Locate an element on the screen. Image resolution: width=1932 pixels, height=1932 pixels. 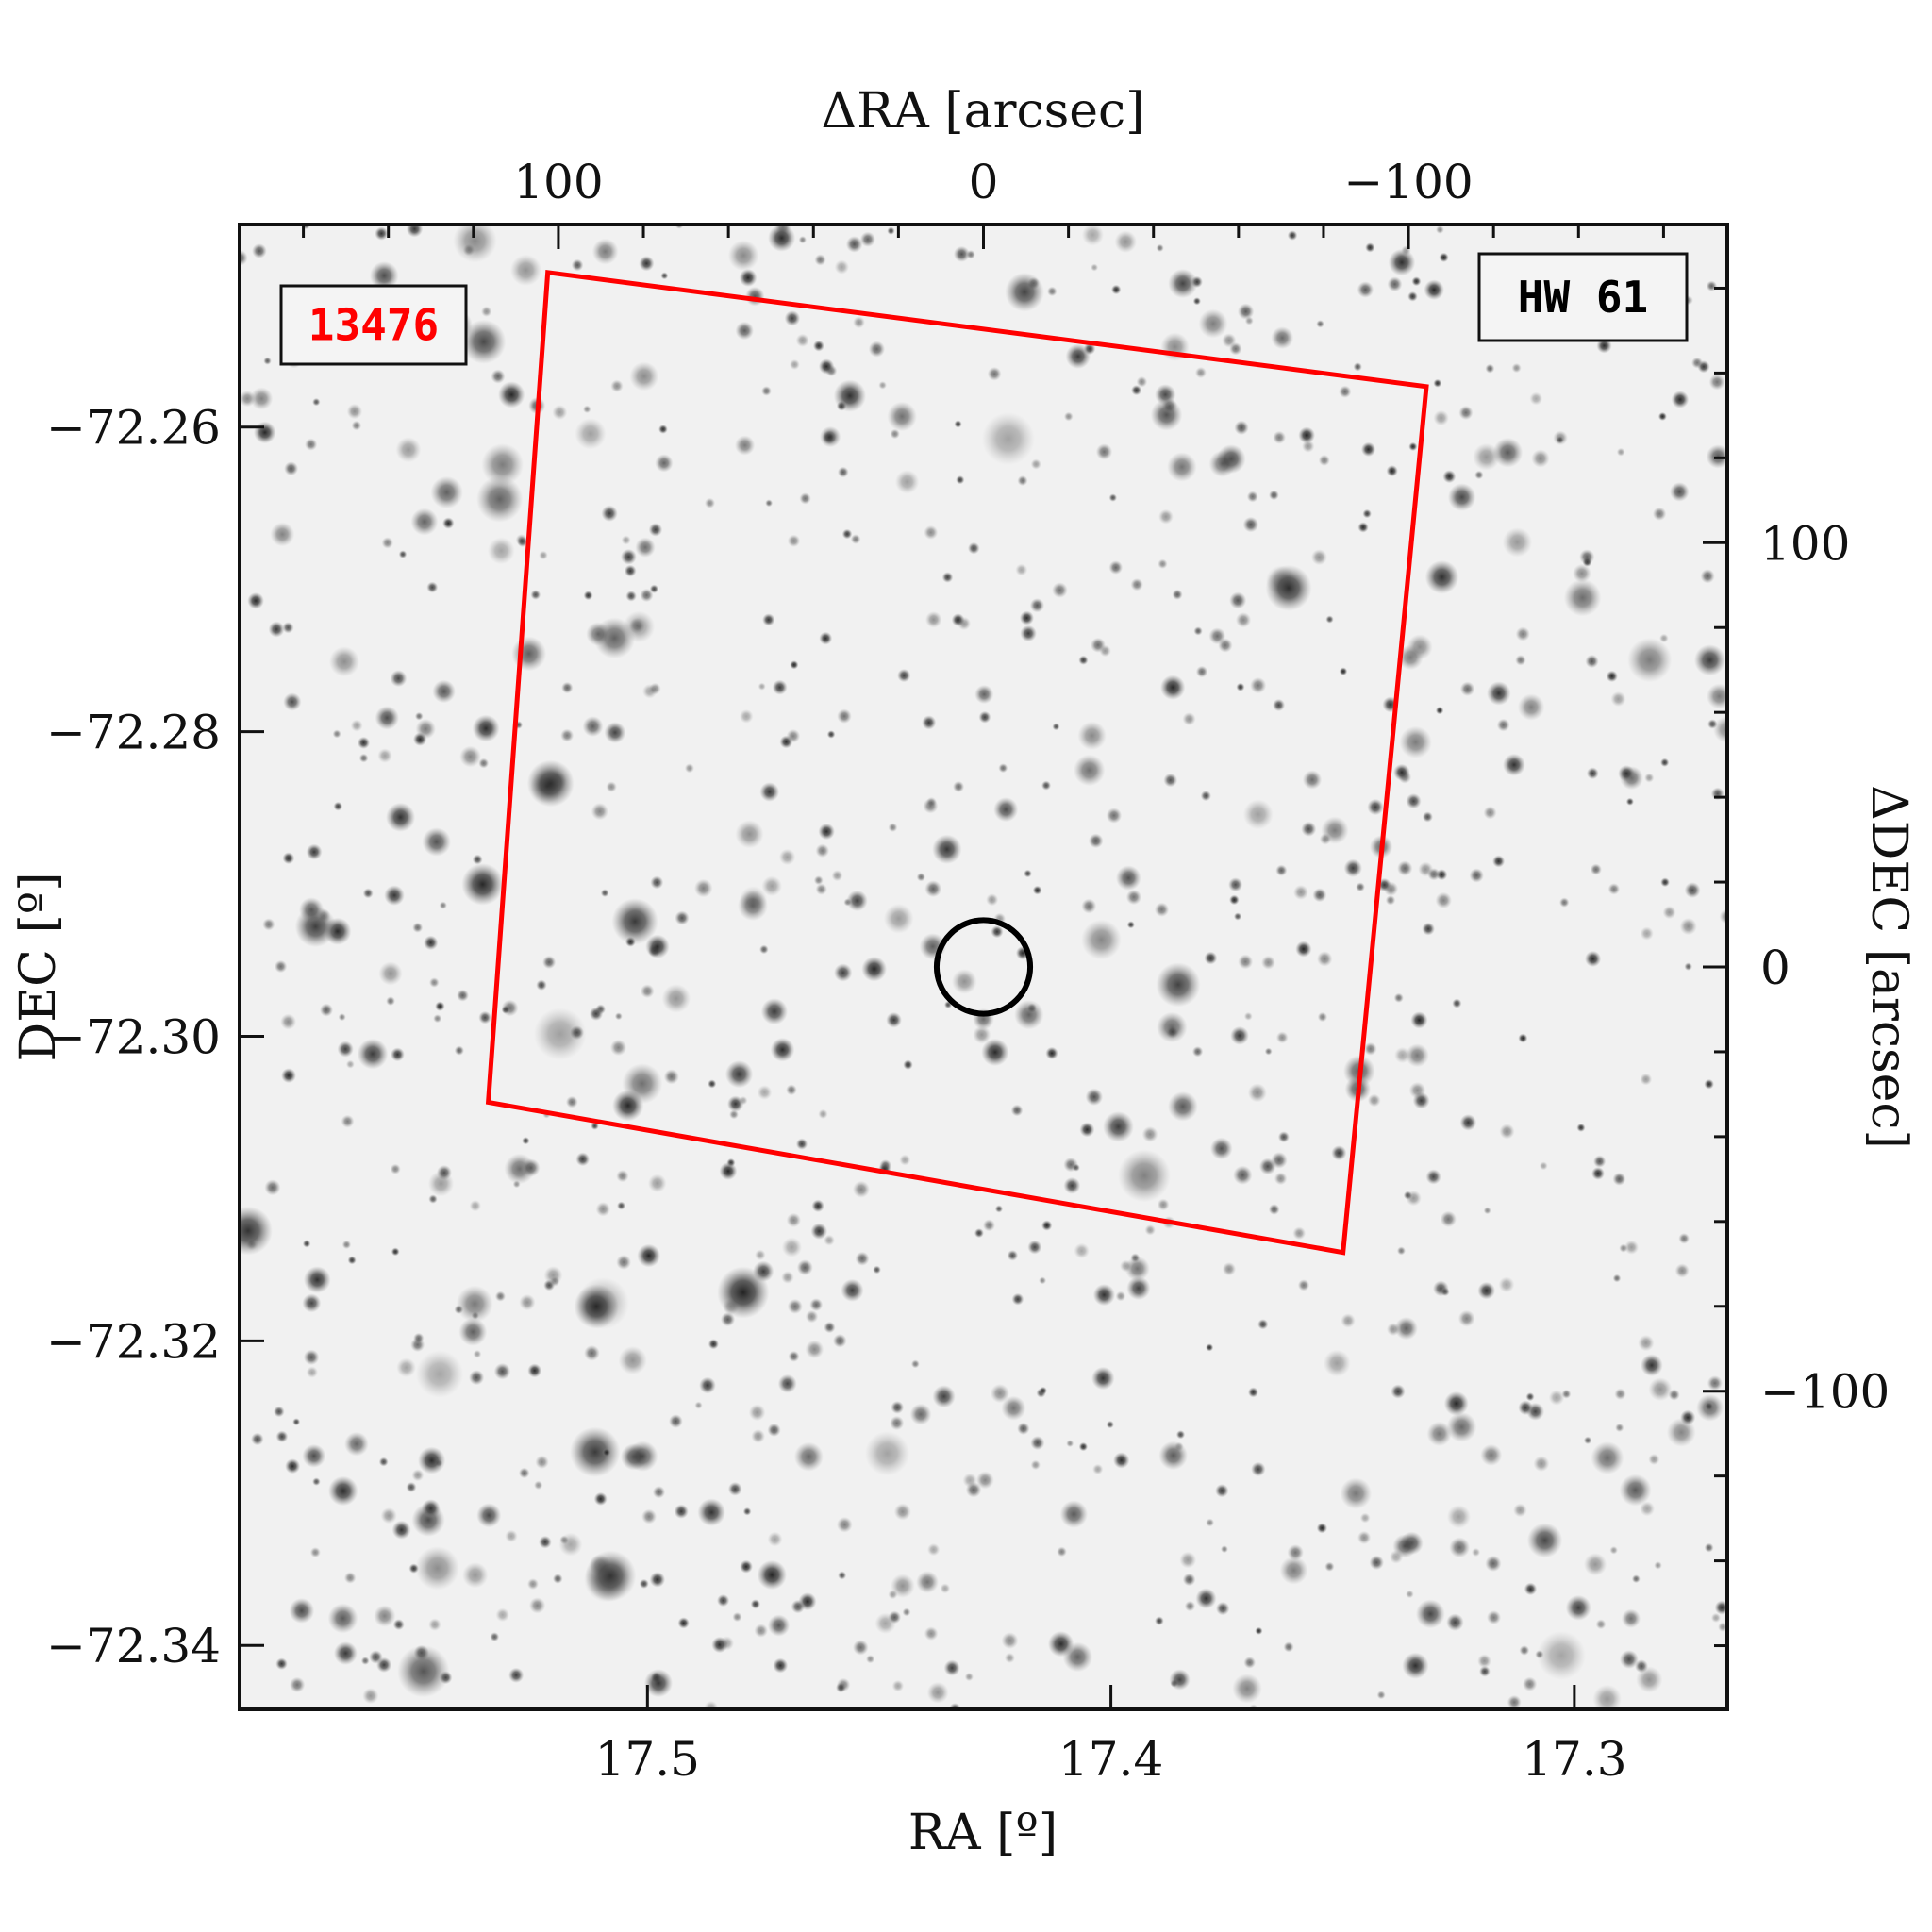
x-tick-label: 17.3 is located at coordinates (1574, 1760).